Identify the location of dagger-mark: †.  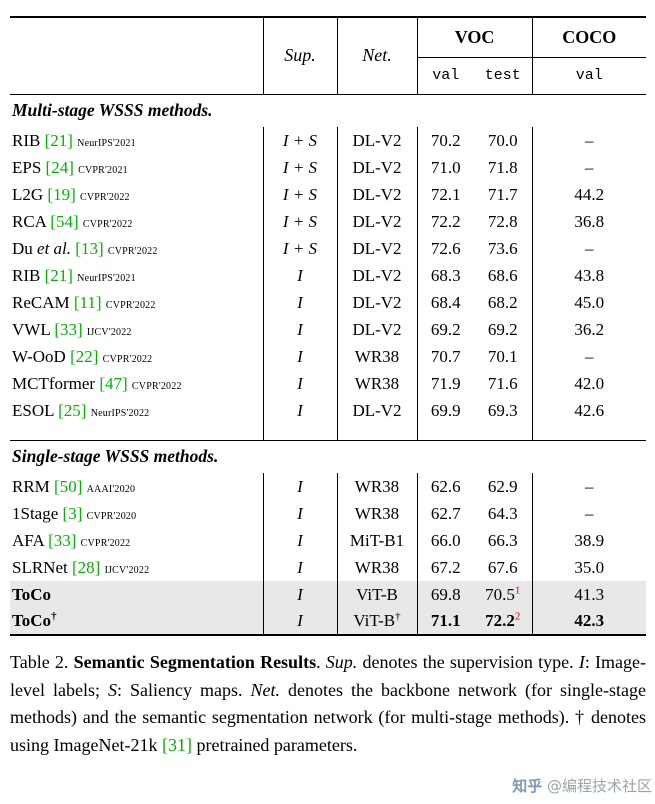
(398, 616).